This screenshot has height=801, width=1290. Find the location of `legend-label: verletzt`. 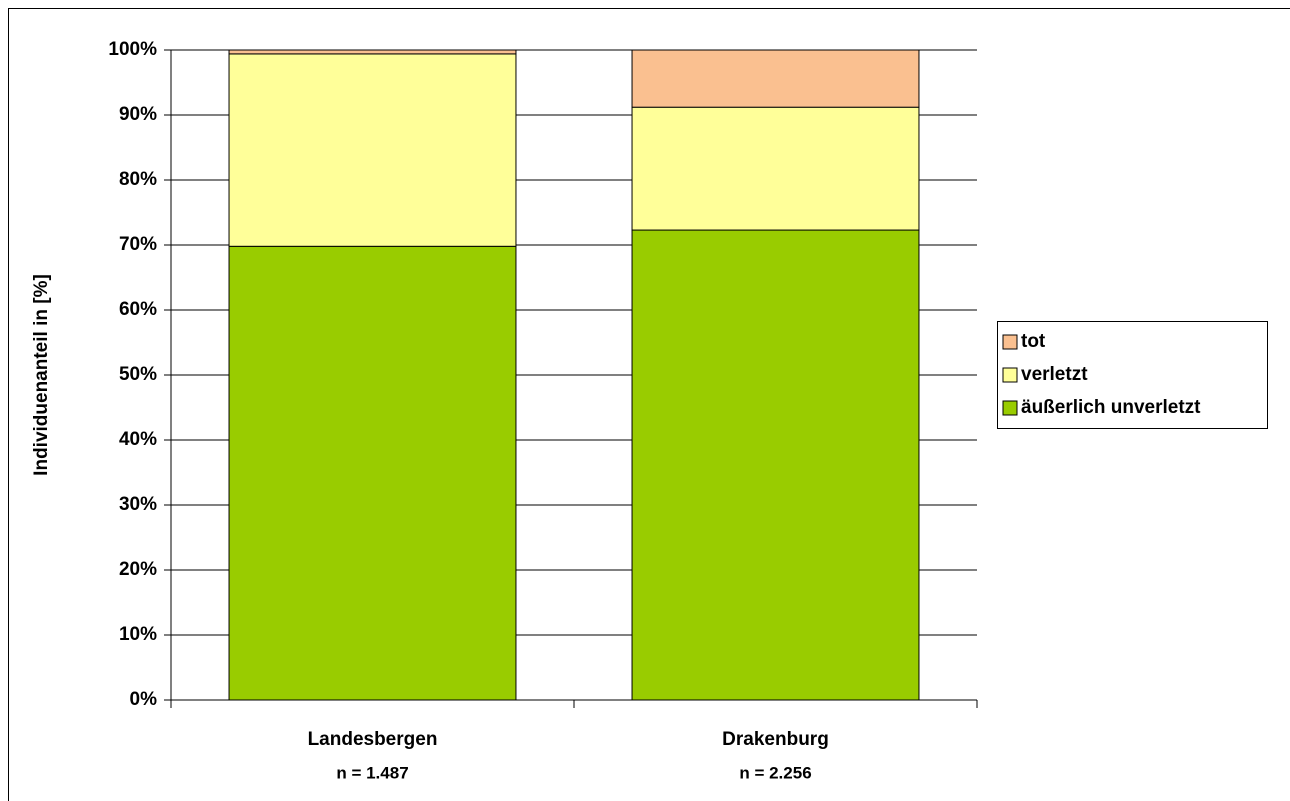

legend-label: verletzt is located at coordinates (1054, 374).